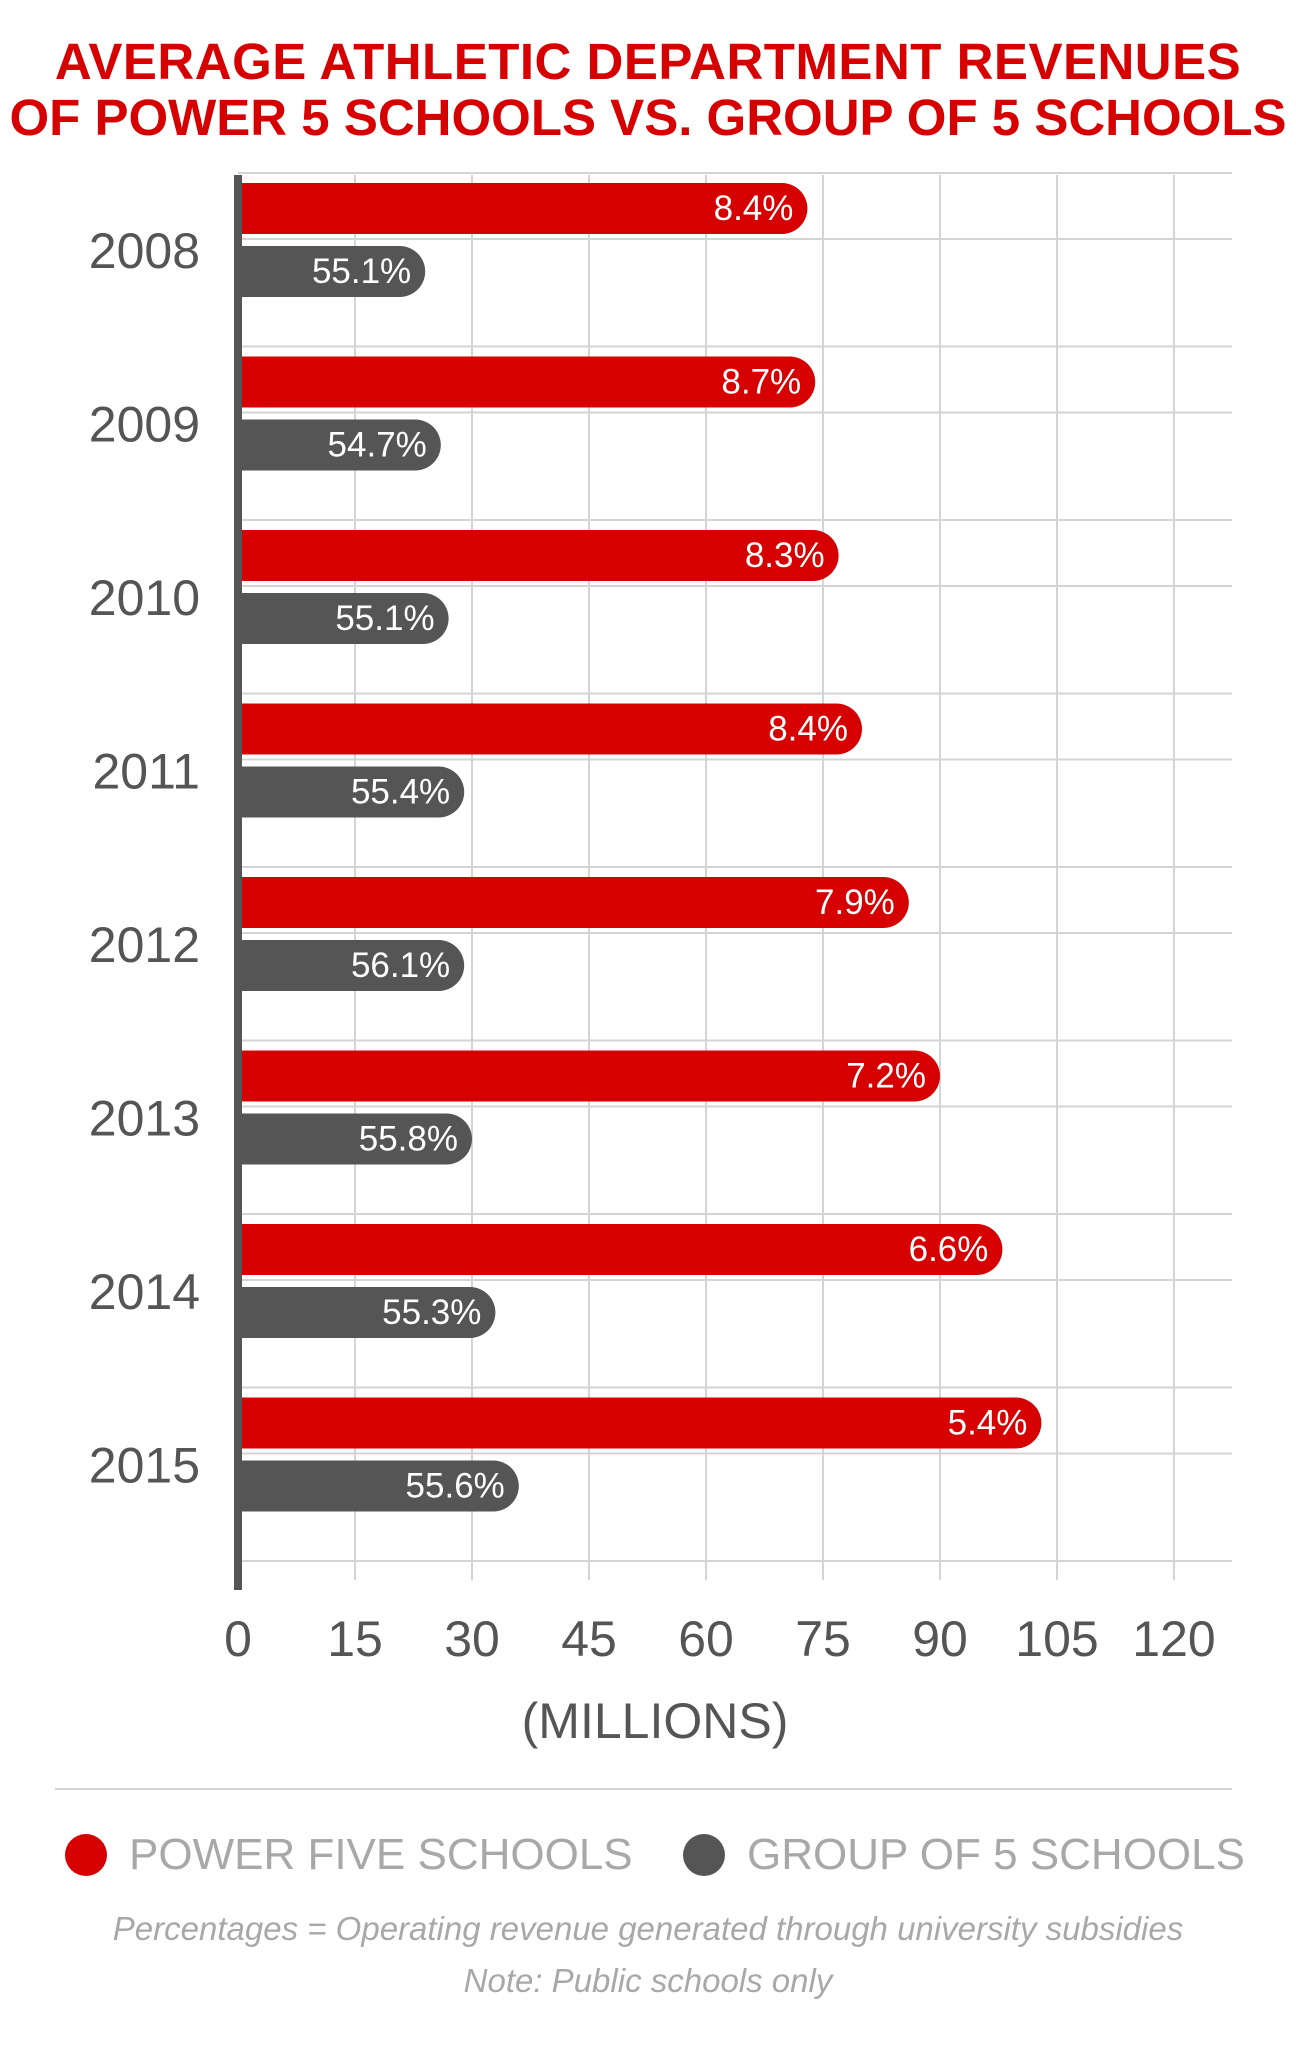  I want to click on x-tick-label: 15, so click(355, 1639).